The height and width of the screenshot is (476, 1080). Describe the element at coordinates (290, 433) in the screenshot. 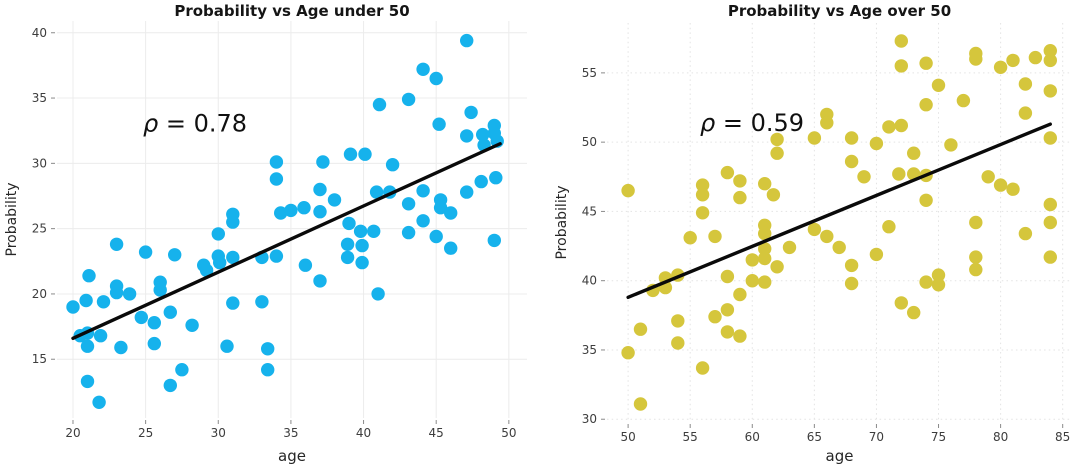

I see `x-tick-label: 35` at that location.